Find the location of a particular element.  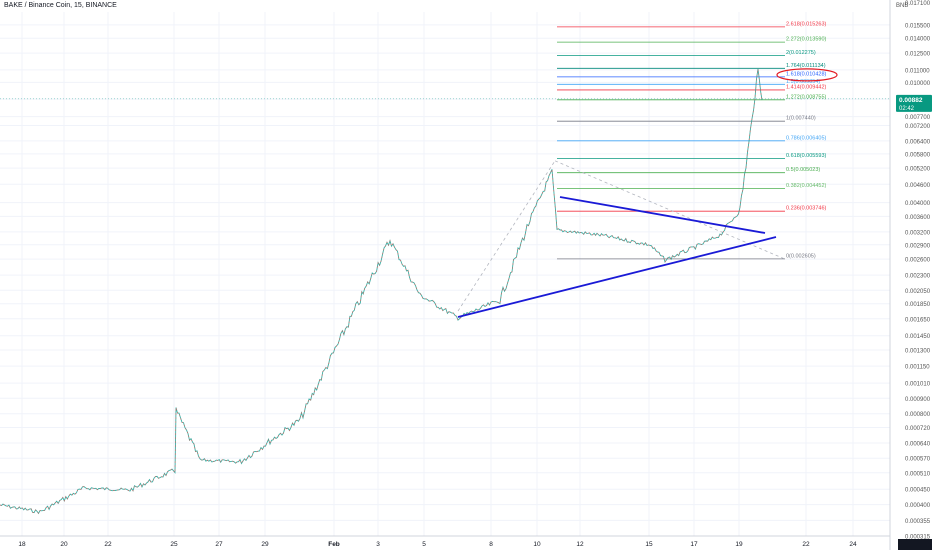

y-tick-label: 0.002300 is located at coordinates (918, 277).